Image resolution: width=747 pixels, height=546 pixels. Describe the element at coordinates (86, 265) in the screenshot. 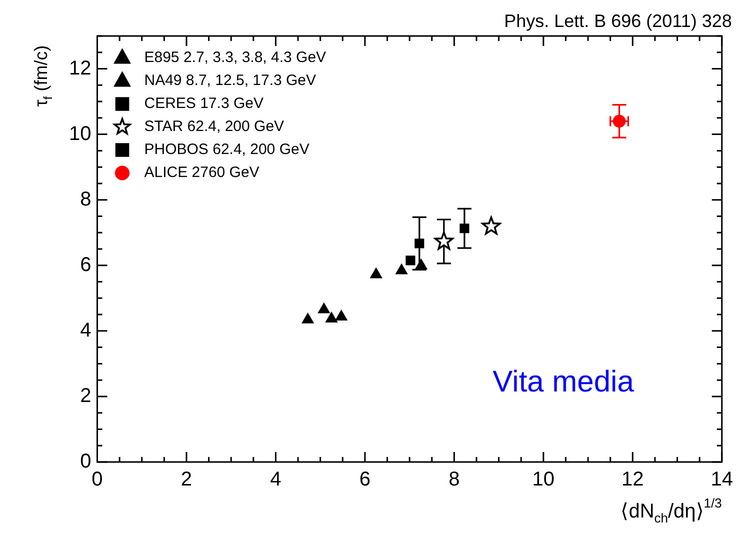

I see `y-tick-label: 6` at that location.